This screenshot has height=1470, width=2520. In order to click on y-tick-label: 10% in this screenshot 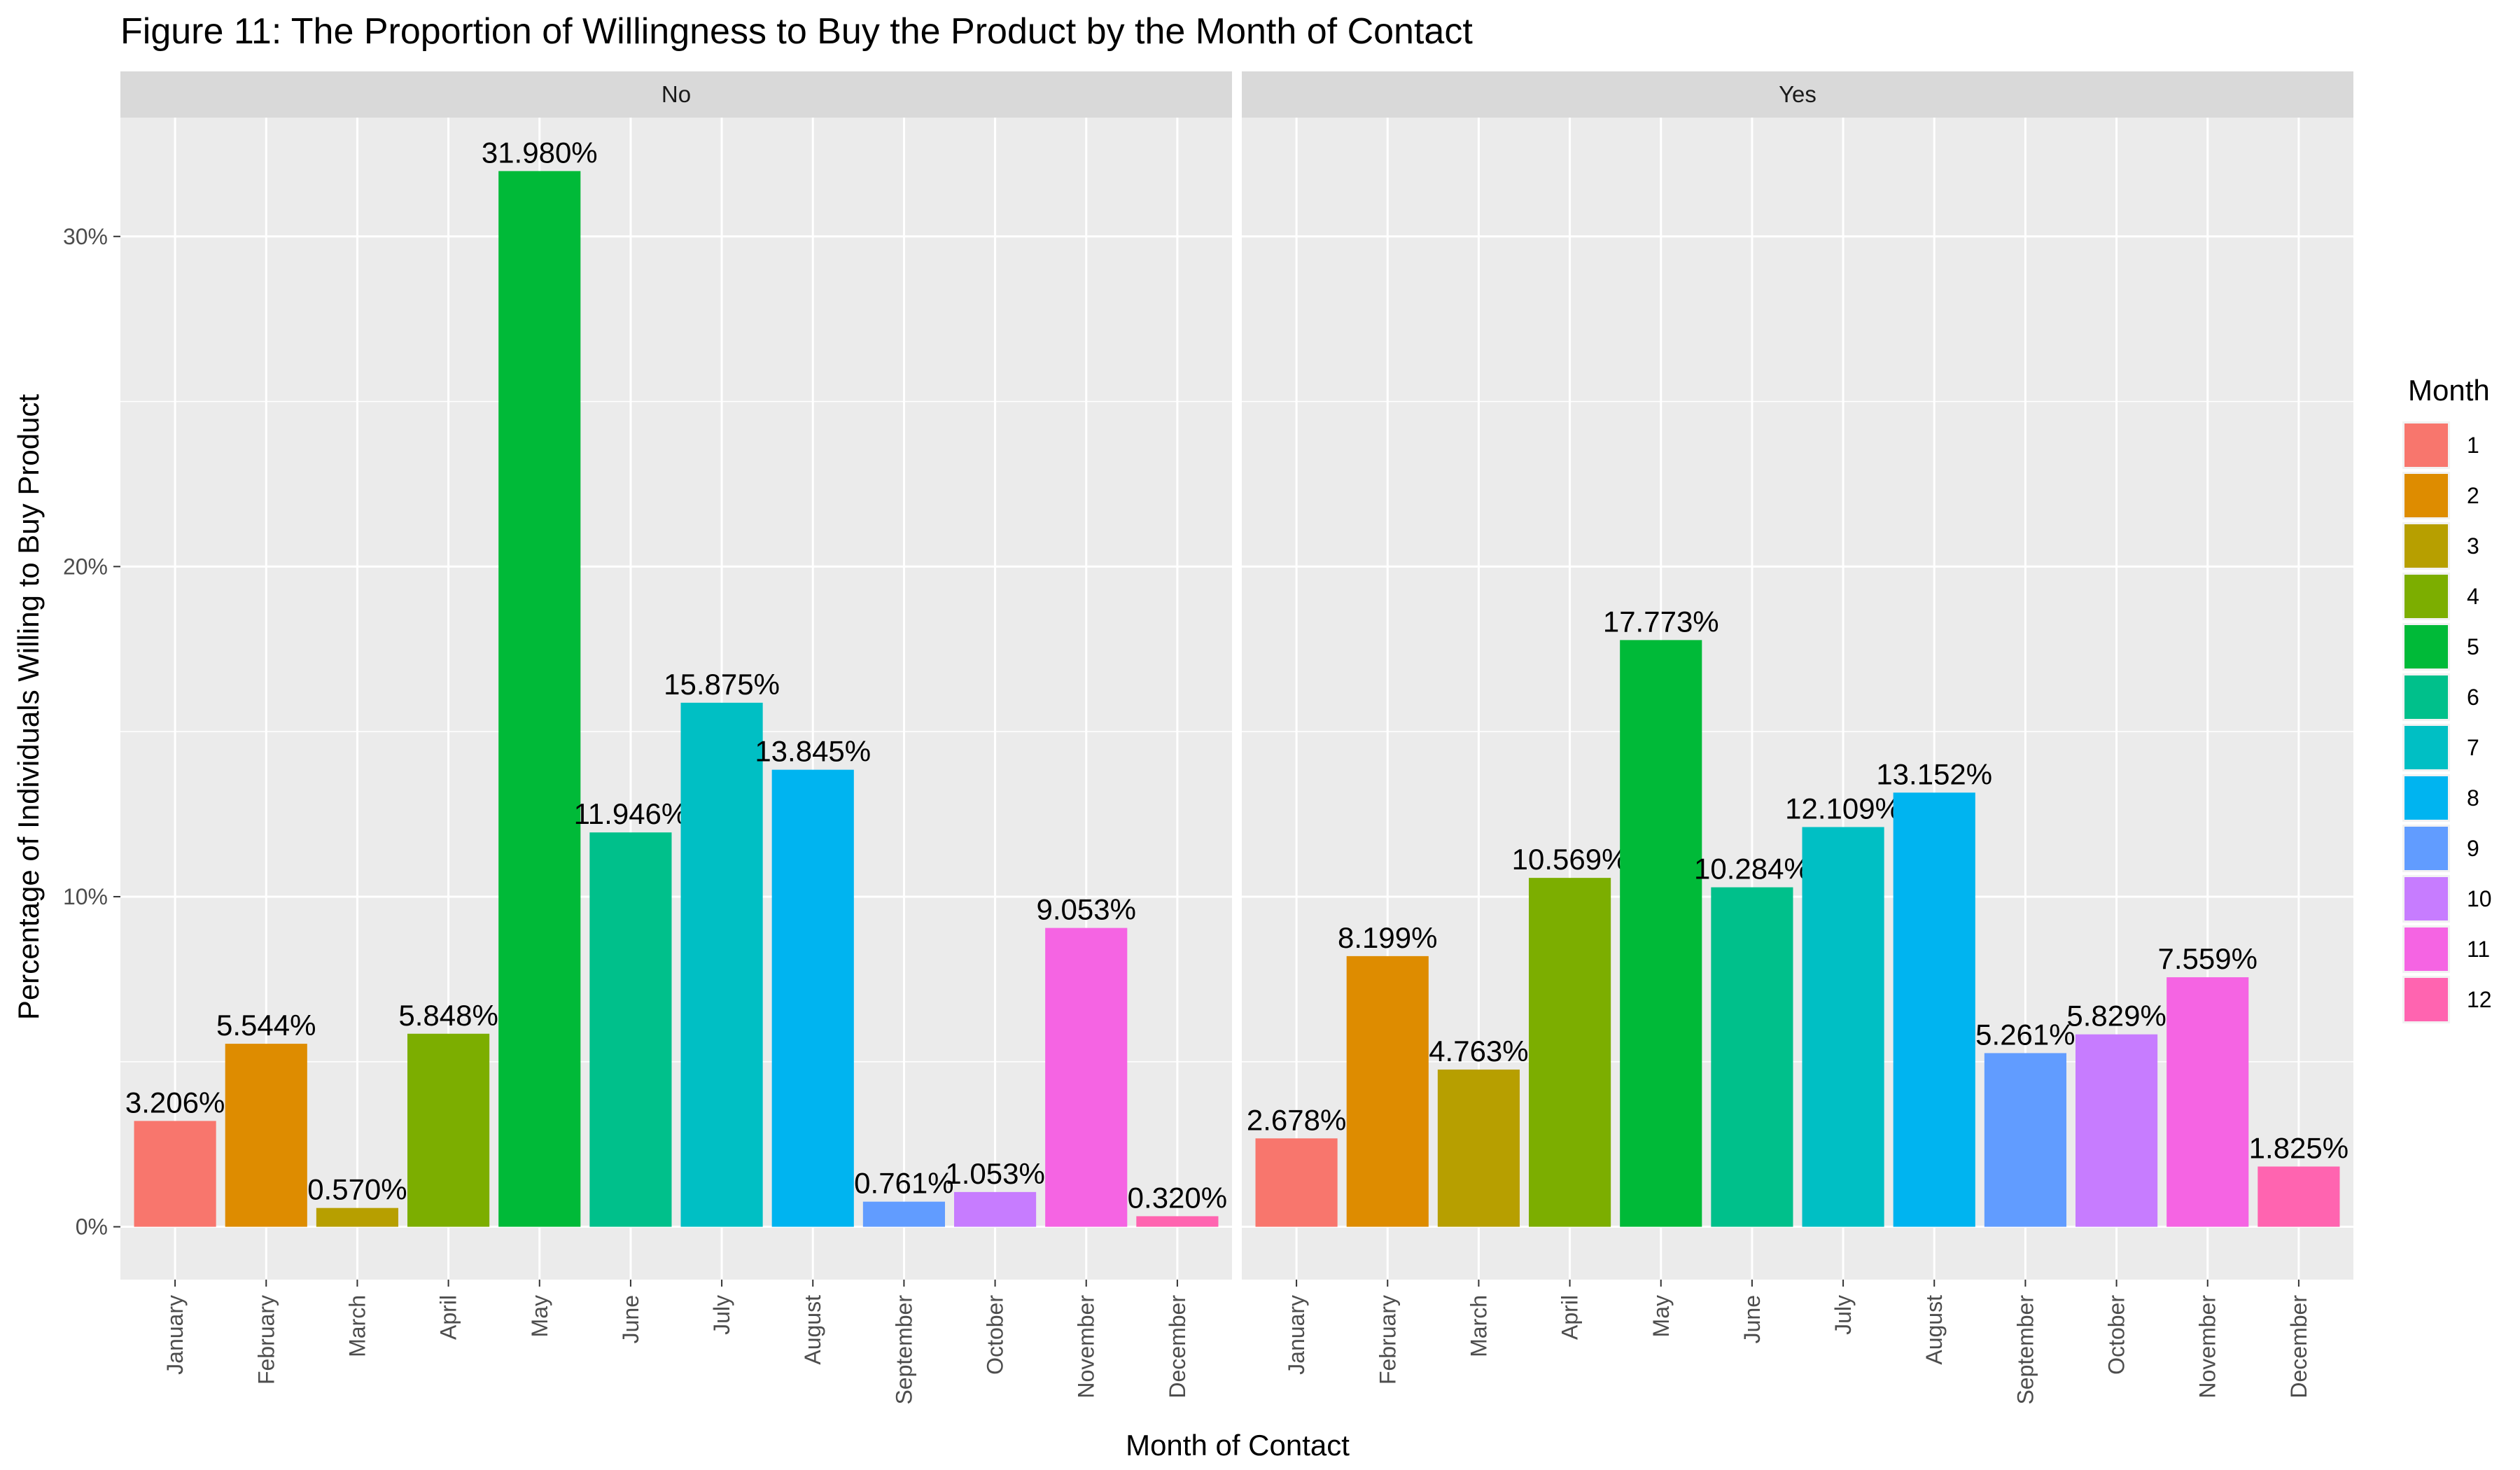, I will do `click(85, 896)`.